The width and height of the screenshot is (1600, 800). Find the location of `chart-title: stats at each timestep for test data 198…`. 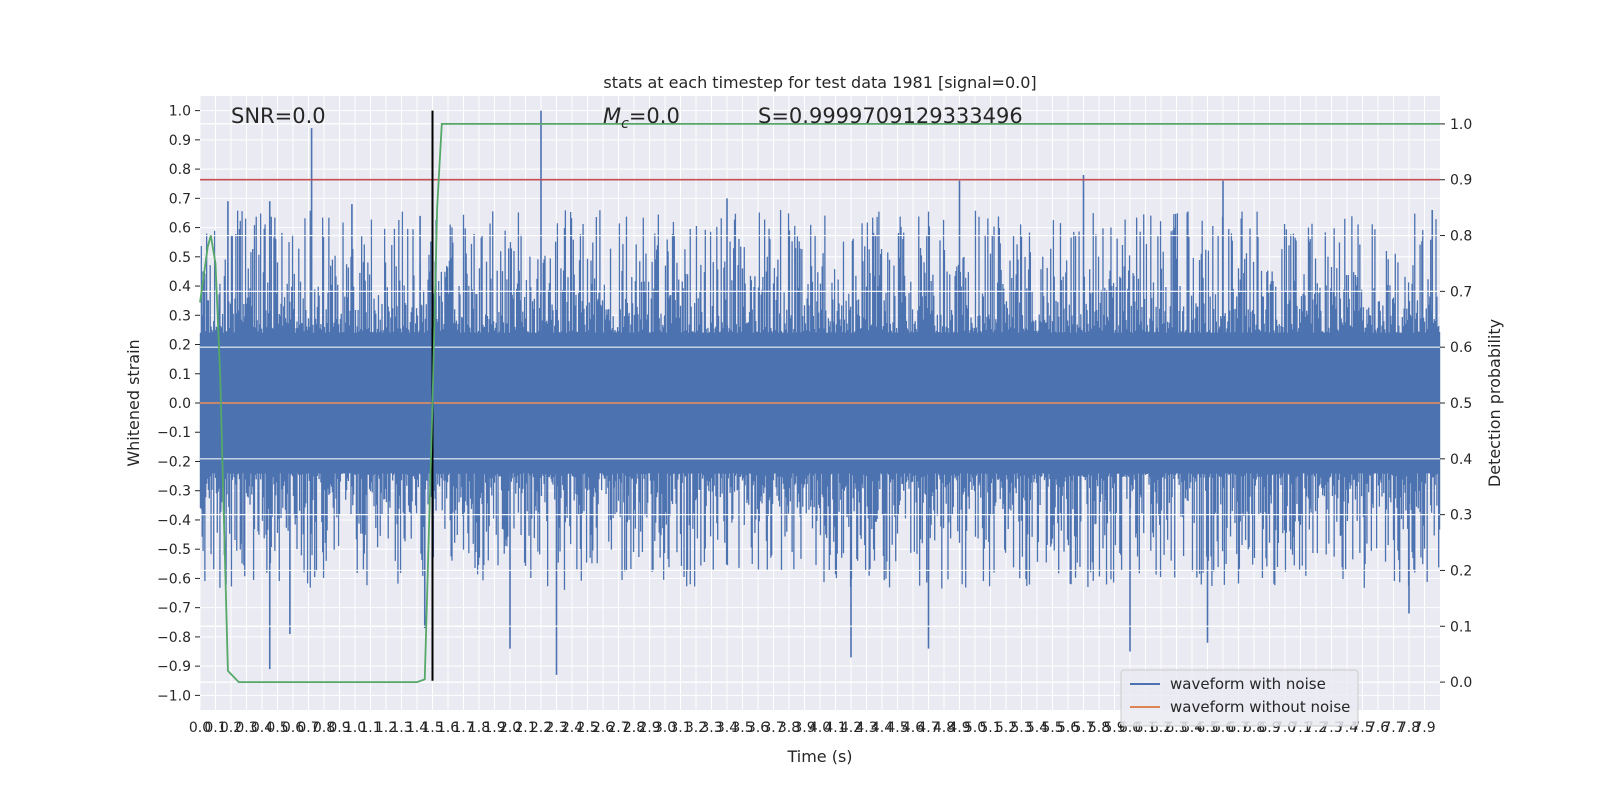

chart-title: stats at each timestep for test data 198… is located at coordinates (819, 82).